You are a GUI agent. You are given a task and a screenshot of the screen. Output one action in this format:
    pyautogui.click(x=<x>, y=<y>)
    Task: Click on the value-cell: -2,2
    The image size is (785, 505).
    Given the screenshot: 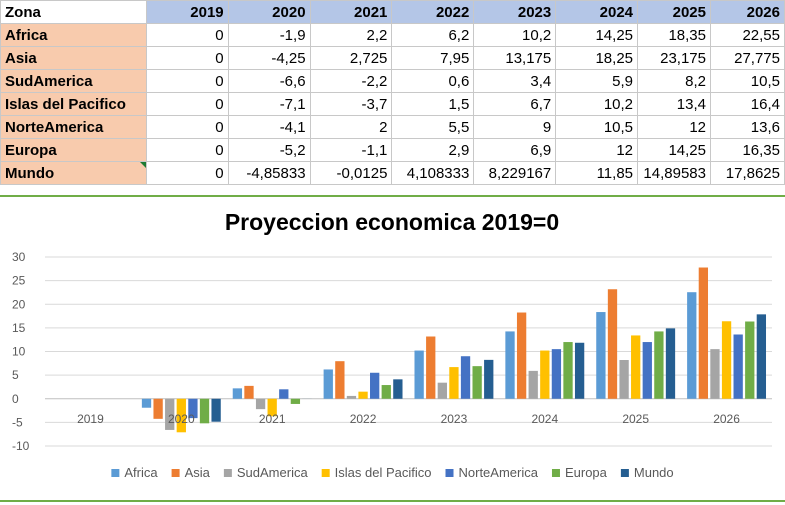 What is the action you would take?
    pyautogui.click(x=351, y=81)
    